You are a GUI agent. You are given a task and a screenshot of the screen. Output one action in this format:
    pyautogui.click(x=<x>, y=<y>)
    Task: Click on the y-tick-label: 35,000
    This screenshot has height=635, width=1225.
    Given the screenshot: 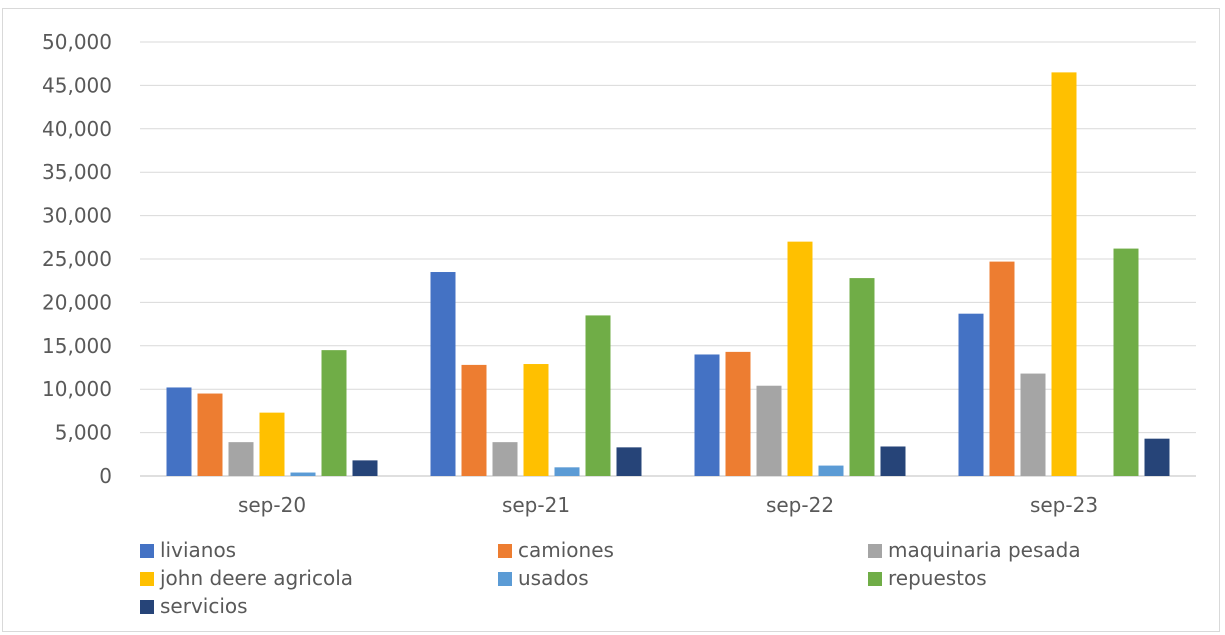 What is the action you would take?
    pyautogui.click(x=77, y=172)
    